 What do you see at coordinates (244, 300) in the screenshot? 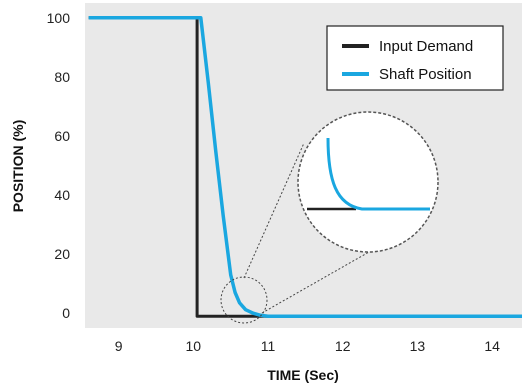
I see `zoom-source-circle` at bounding box center [244, 300].